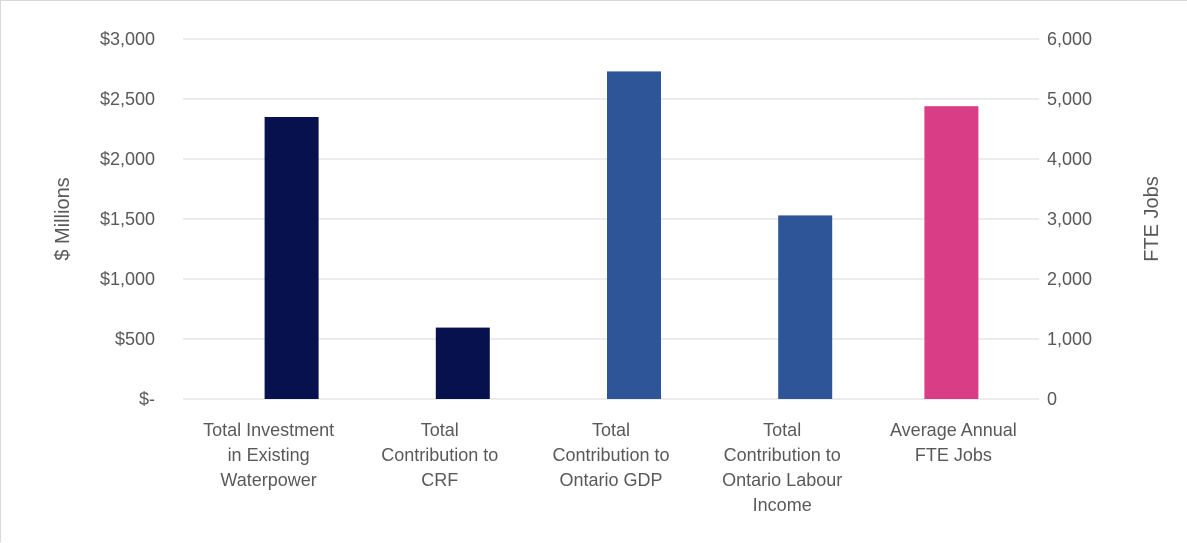  I want to click on category-label-line: Average Annual, so click(953, 430).